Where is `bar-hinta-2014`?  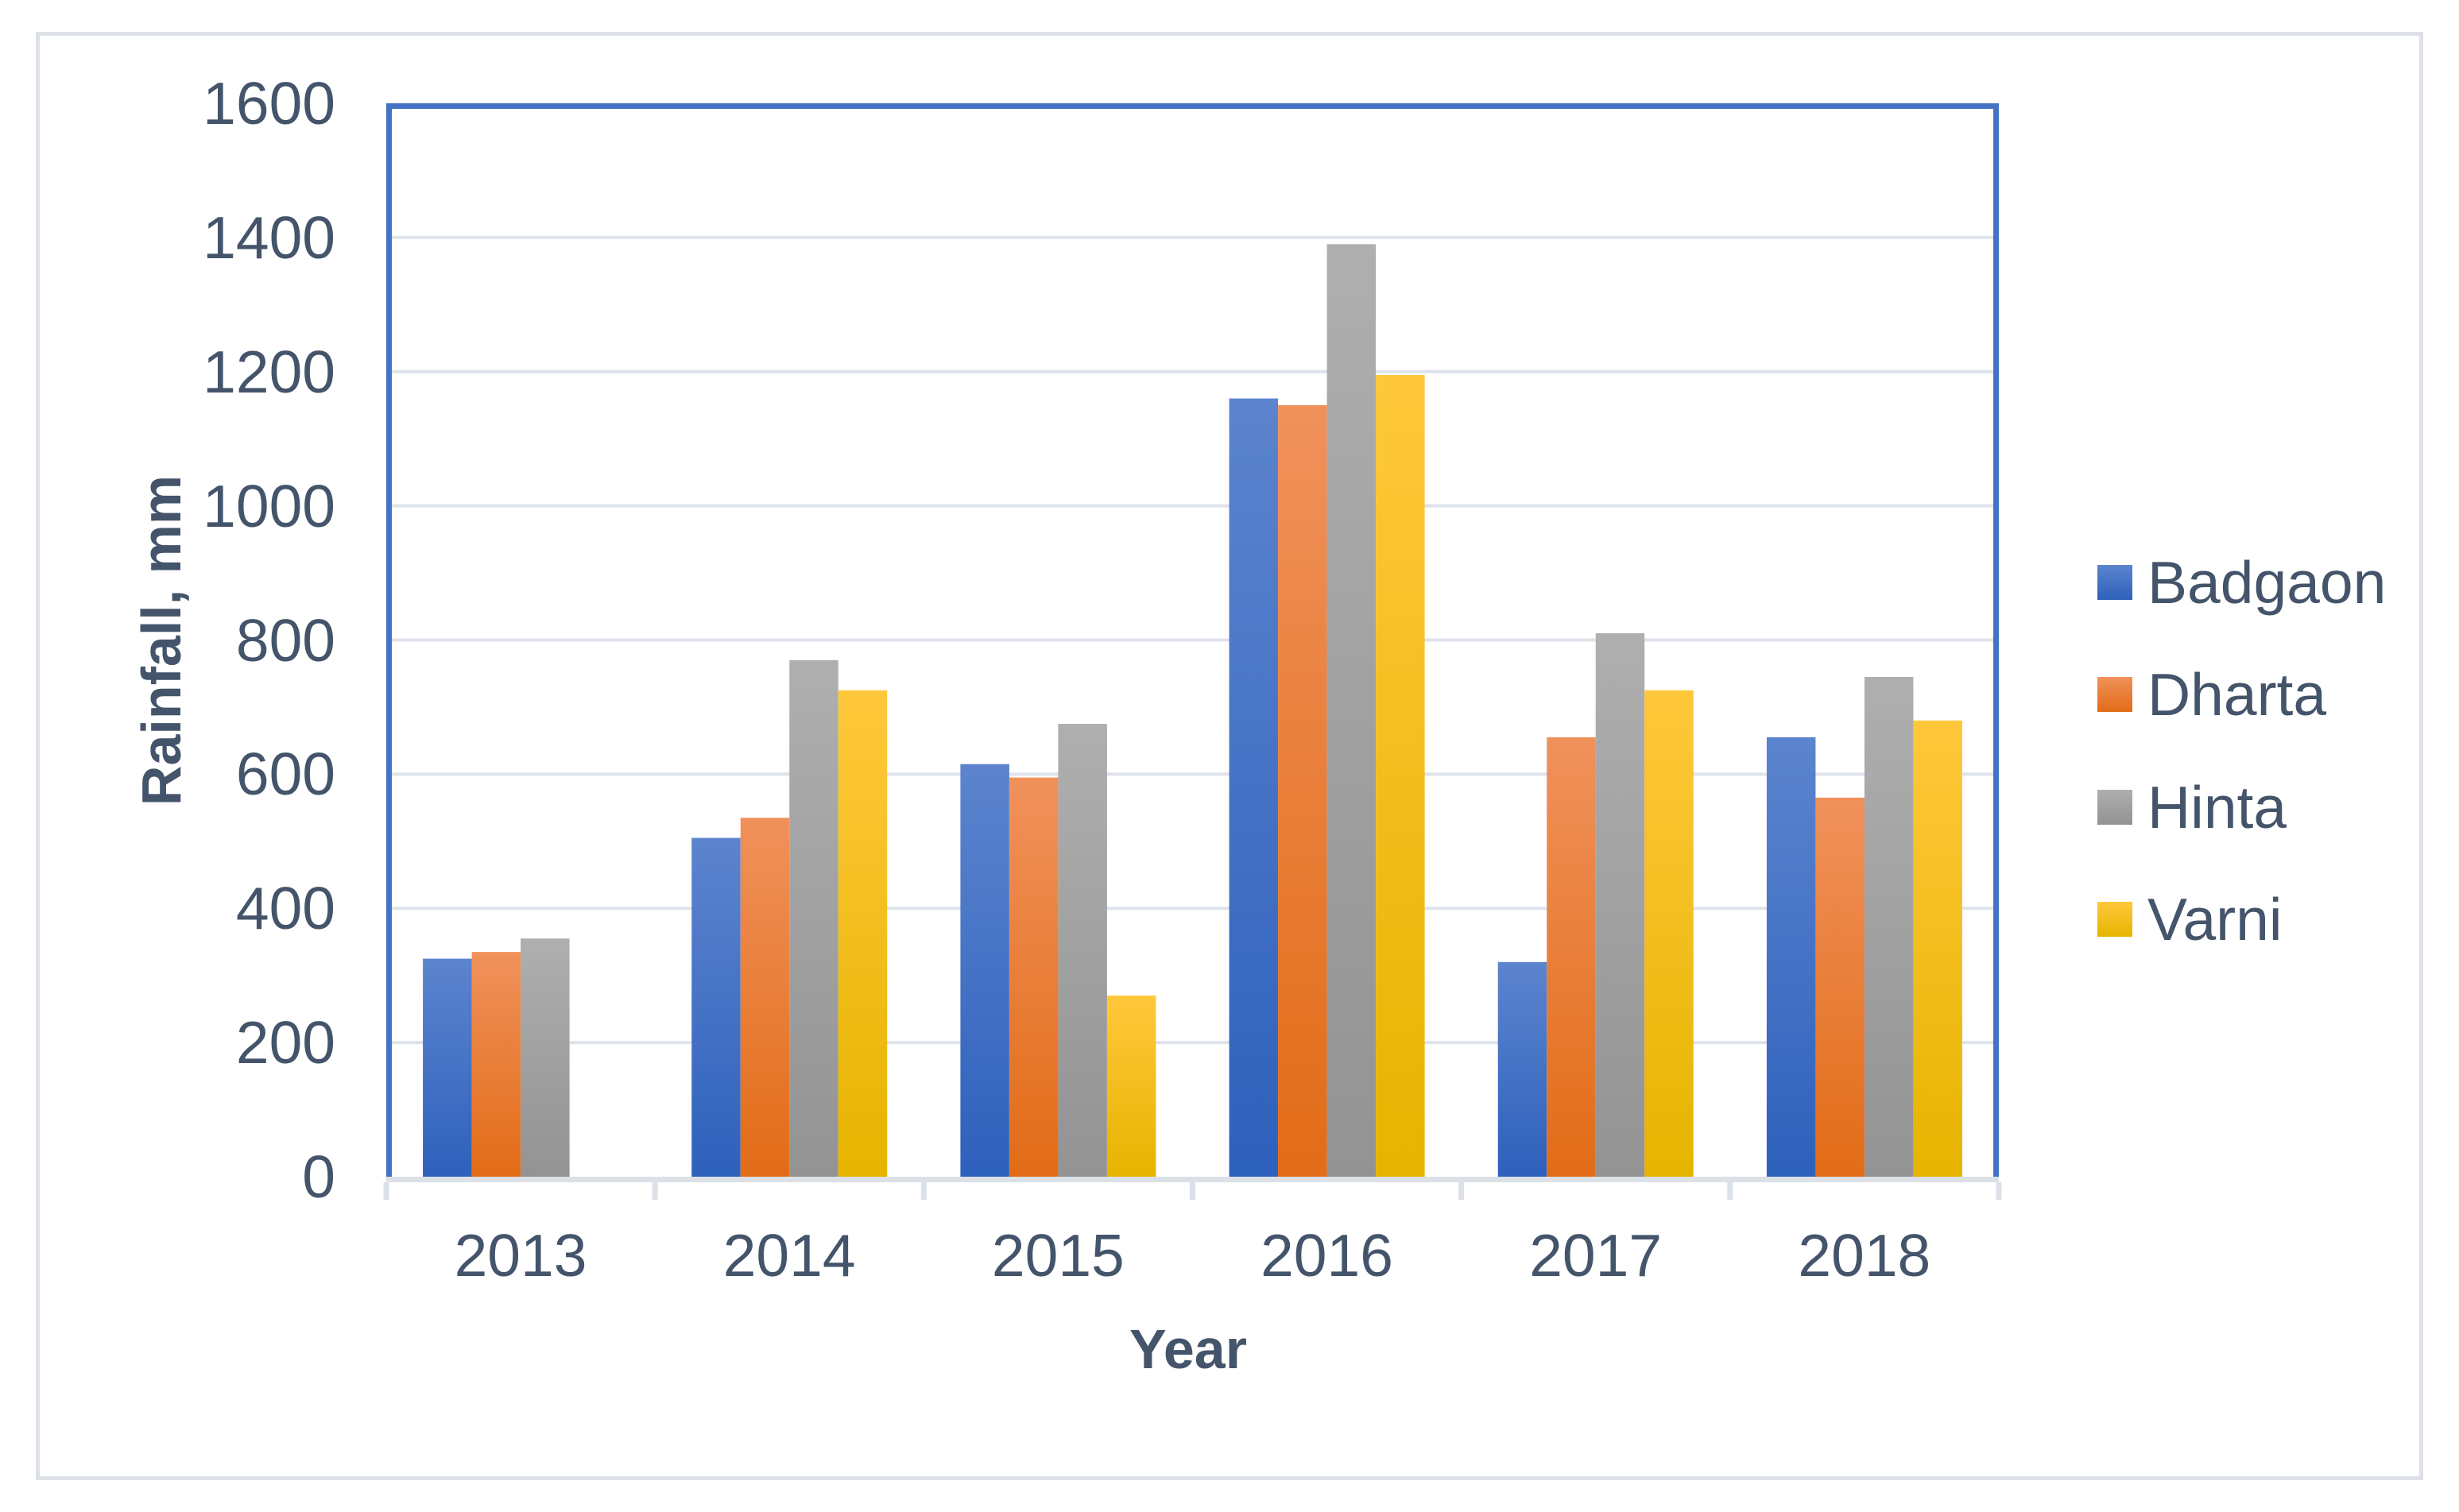 bar-hinta-2014 is located at coordinates (813, 918).